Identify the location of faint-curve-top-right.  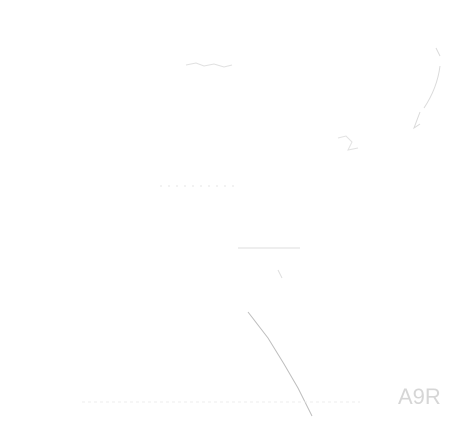
(426, 88).